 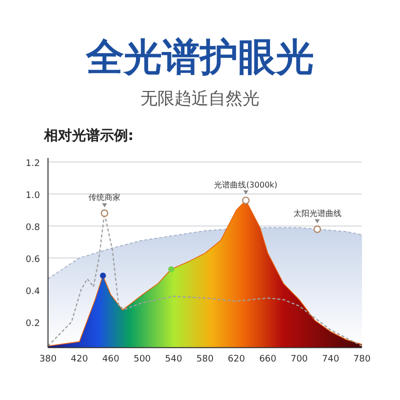 What do you see at coordinates (200, 99) in the screenshot?
I see `chart-subtitle: 无限趋近自然光` at bounding box center [200, 99].